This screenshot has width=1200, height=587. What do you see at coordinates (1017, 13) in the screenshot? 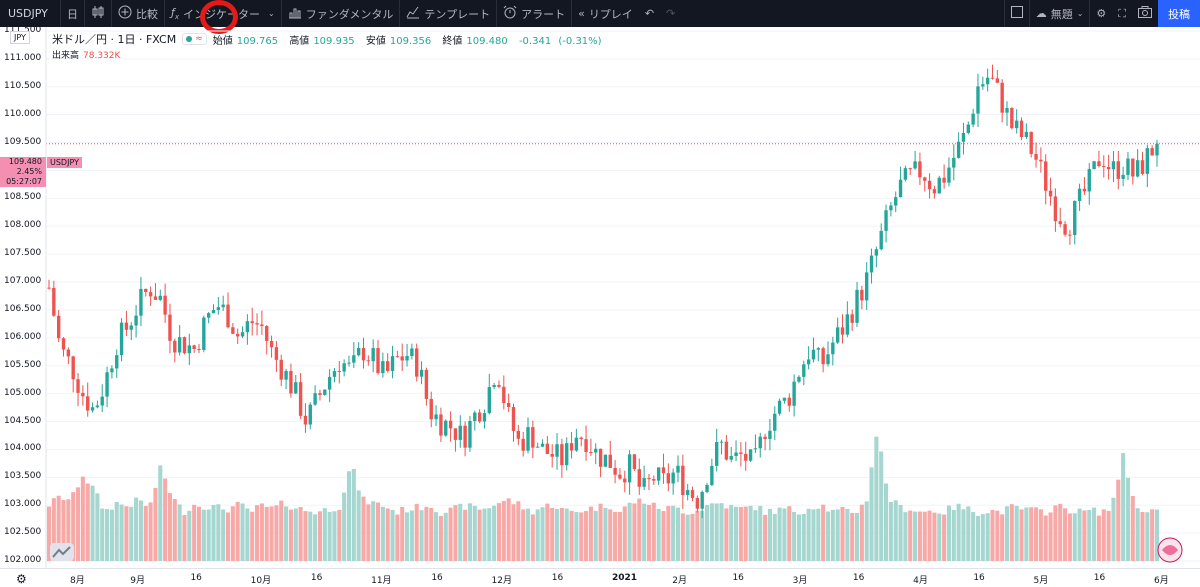
I see `layout-button` at bounding box center [1017, 13].